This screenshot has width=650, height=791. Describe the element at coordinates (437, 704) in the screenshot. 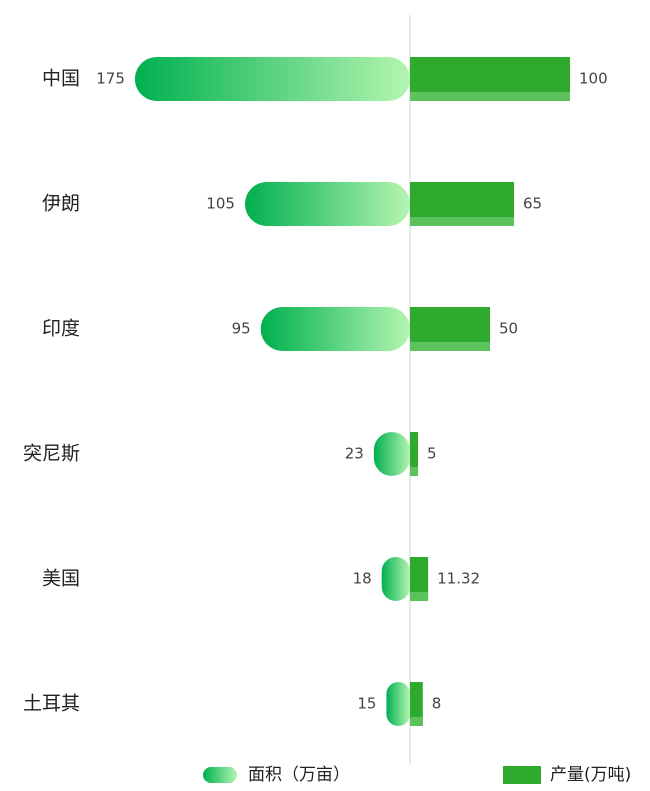

I see `yield-value-label: 8` at that location.